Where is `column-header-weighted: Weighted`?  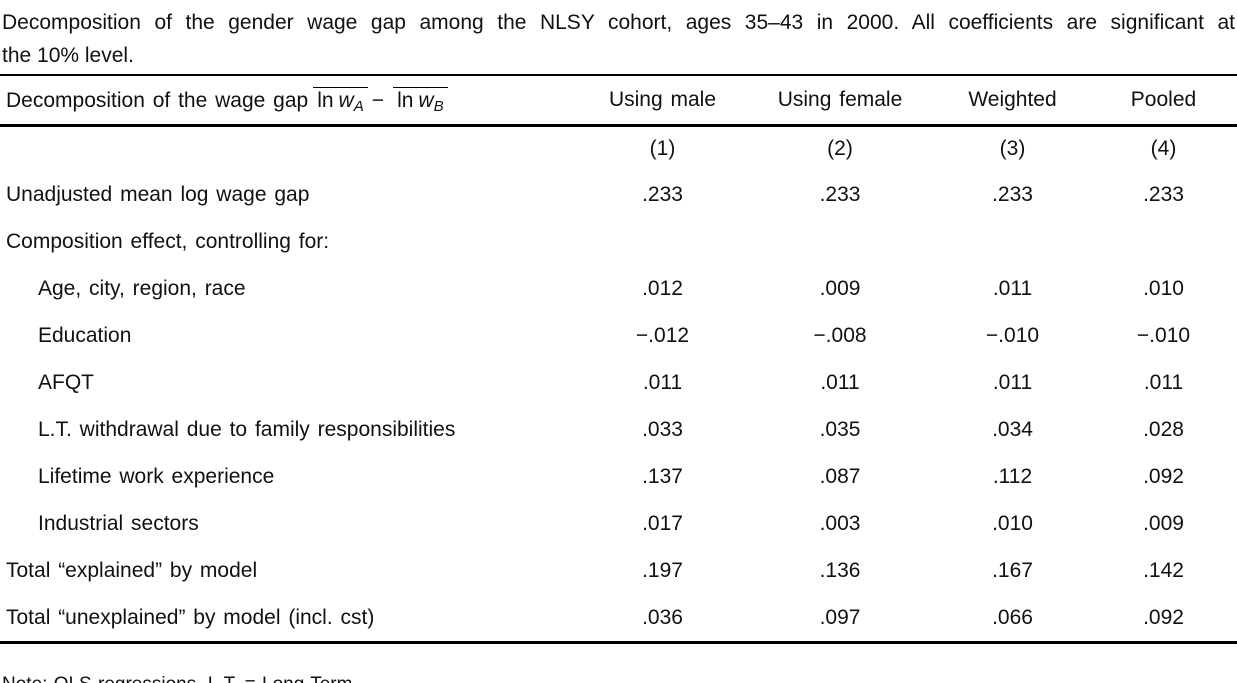 column-header-weighted: Weighted is located at coordinates (1012, 101).